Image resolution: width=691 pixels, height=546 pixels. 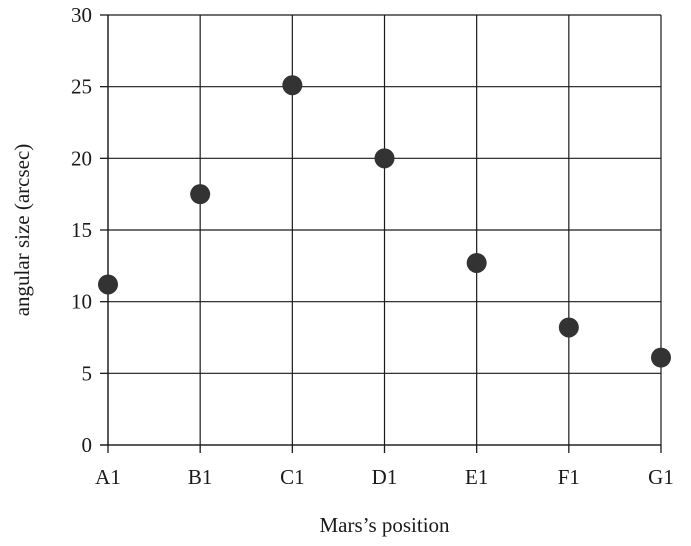 I want to click on y-tick-label: 0, so click(x=87, y=445).